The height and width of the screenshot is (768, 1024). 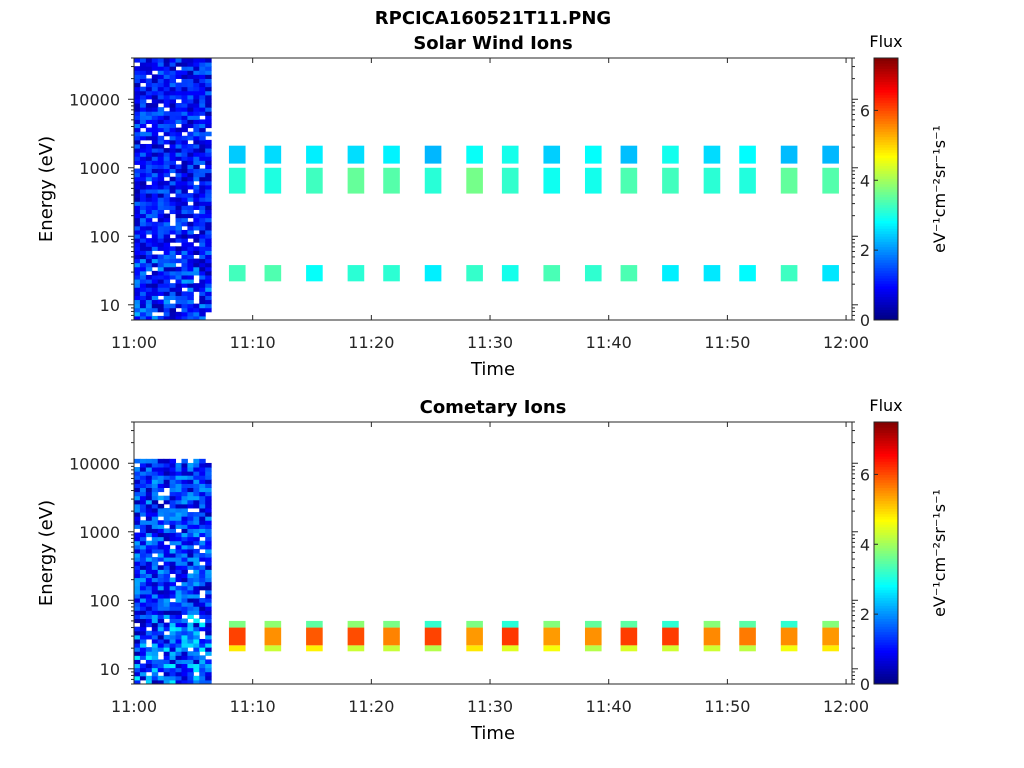 What do you see at coordinates (490, 342) in the screenshot?
I see `x-tick-label: 11:30` at bounding box center [490, 342].